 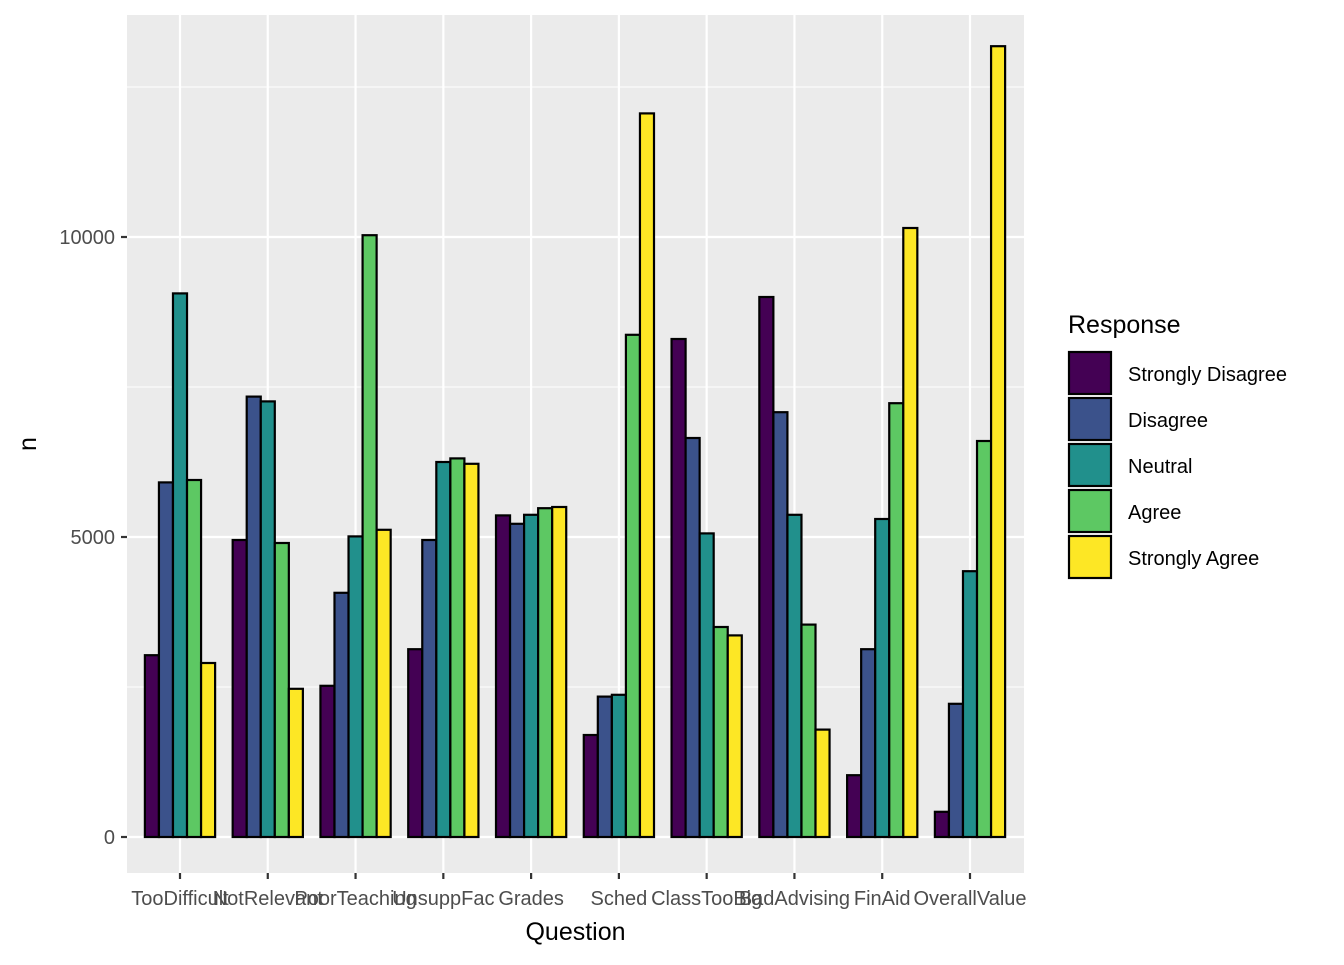 What do you see at coordinates (383, 683) in the screenshot?
I see `bar-PoorTeaching-strongly-agree` at bounding box center [383, 683].